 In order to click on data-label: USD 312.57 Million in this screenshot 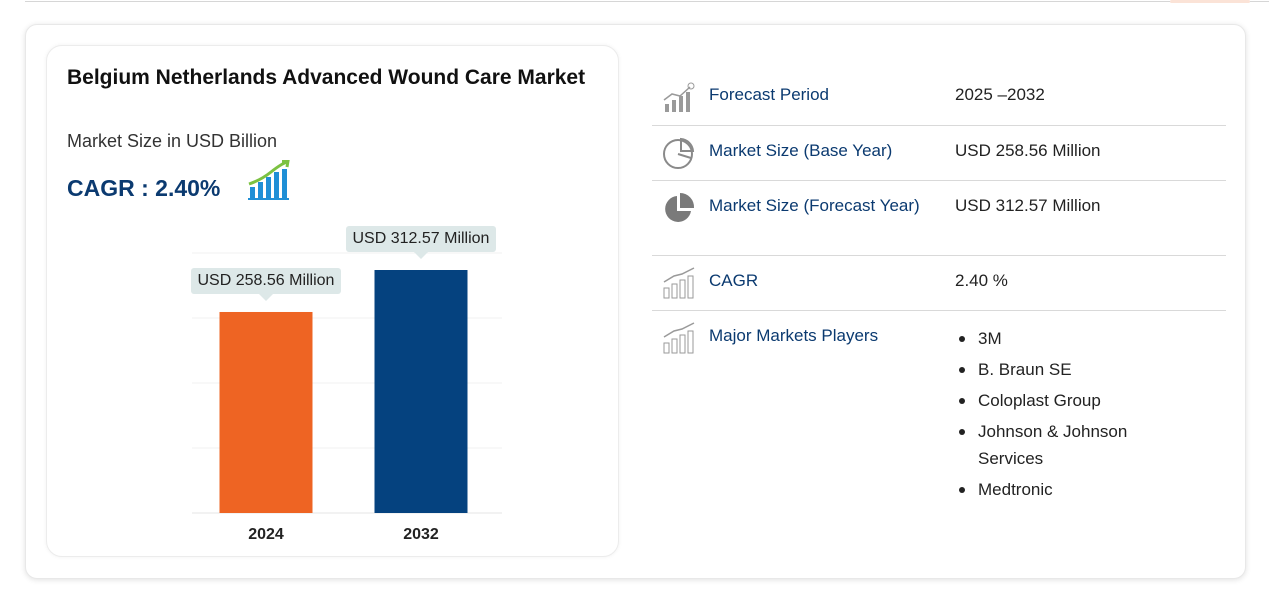, I will do `click(421, 242)`.